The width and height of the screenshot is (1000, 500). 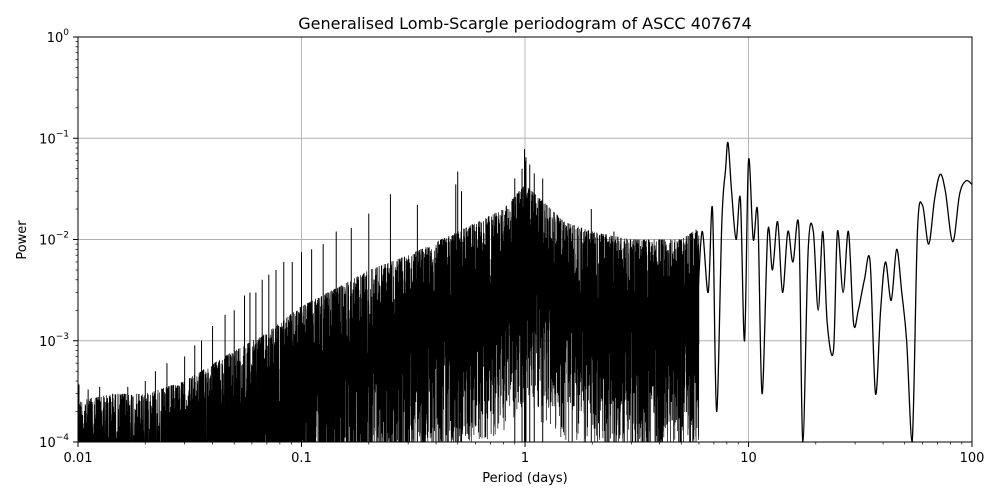 What do you see at coordinates (54, 341) in the screenshot?
I see `y-tick-label: 10⁻³` at bounding box center [54, 341].